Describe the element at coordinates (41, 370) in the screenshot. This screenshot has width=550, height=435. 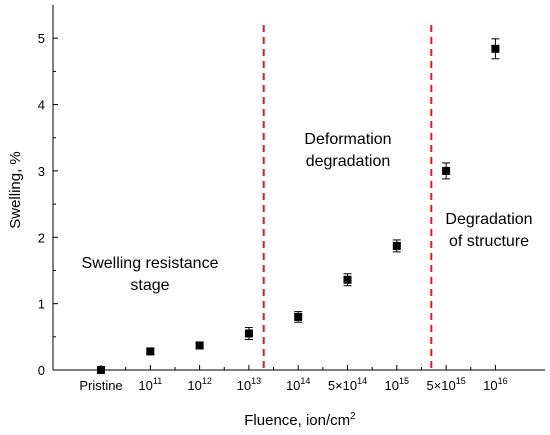
I see `y-tick-label: 0` at that location.